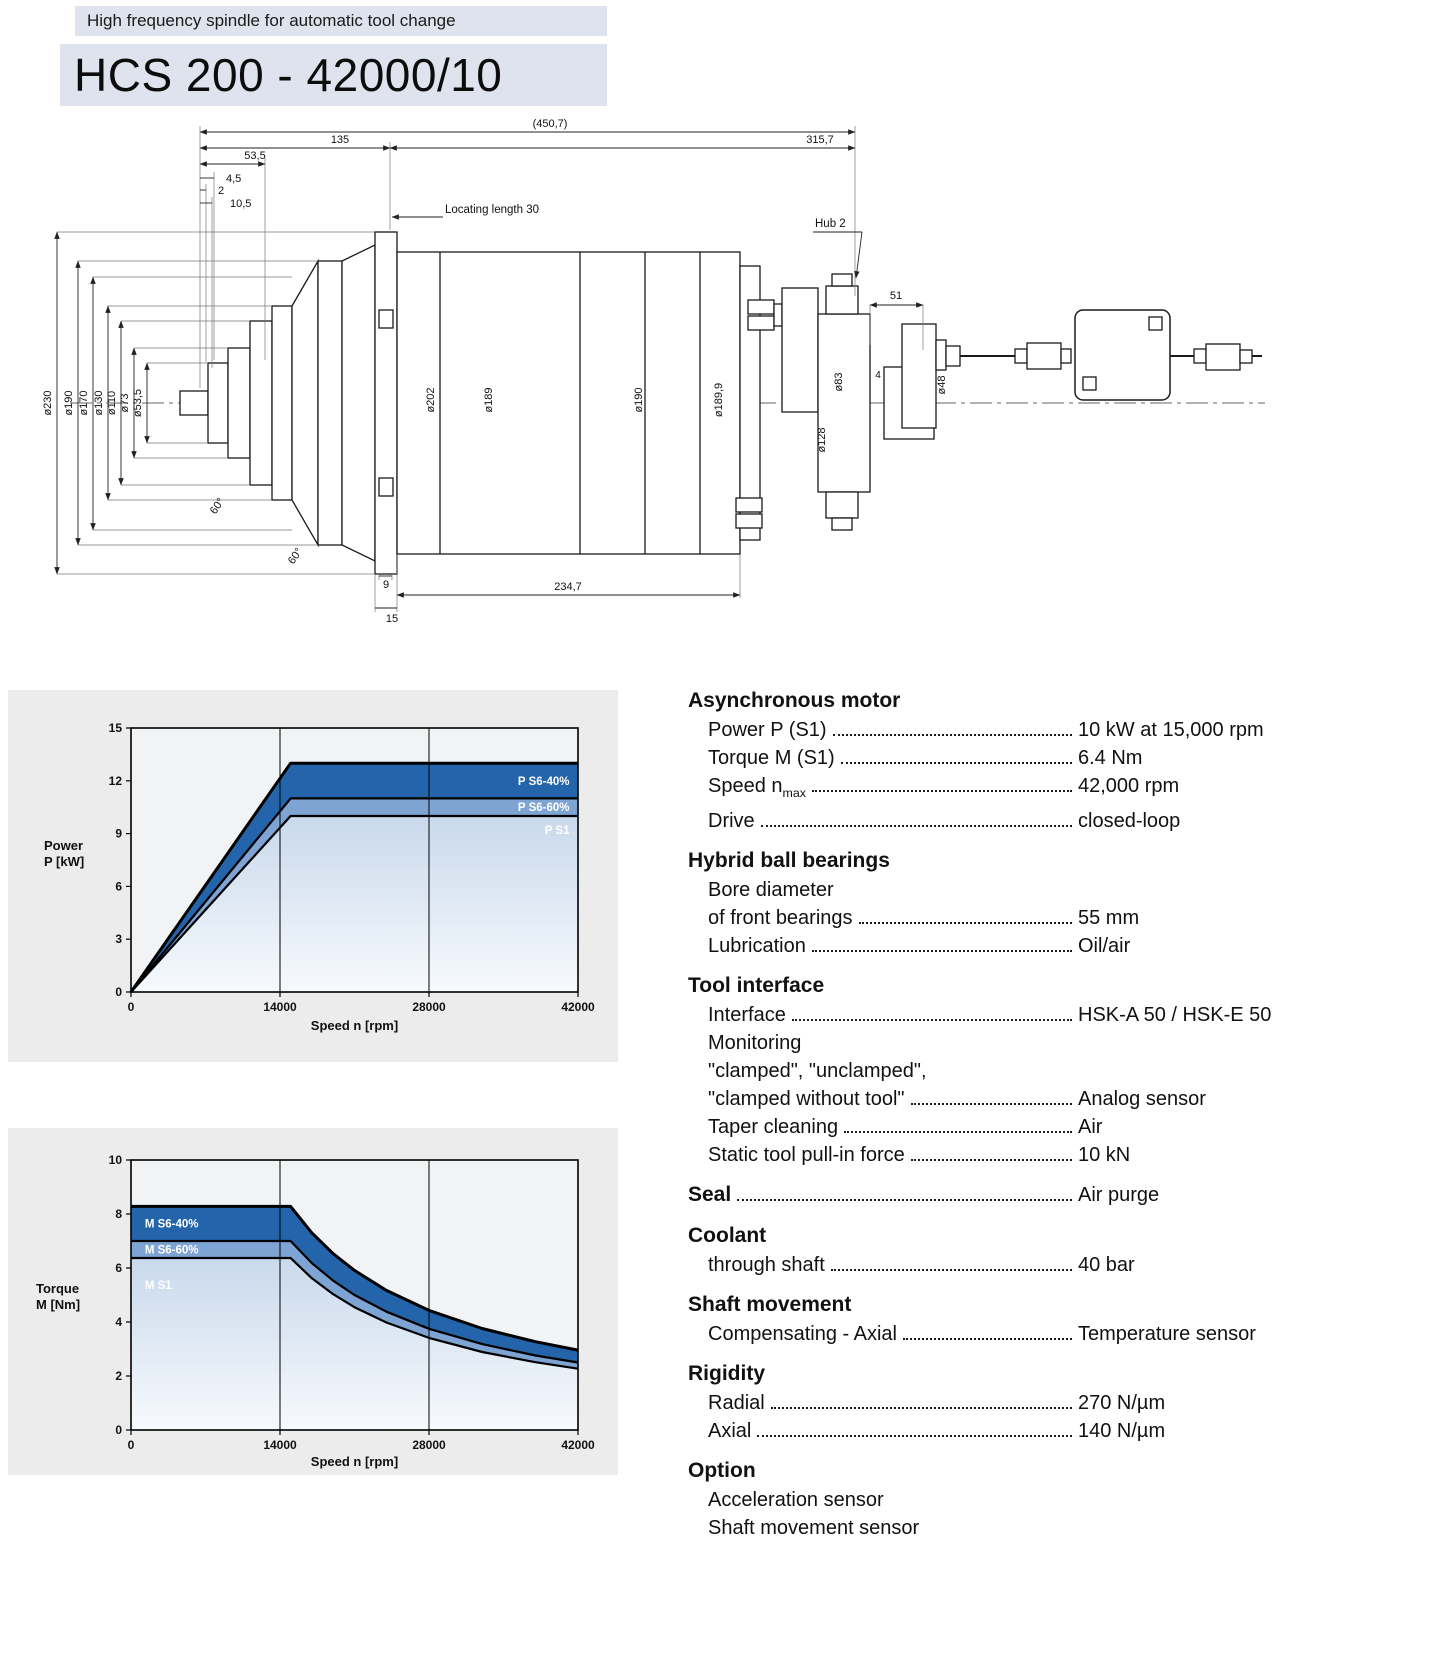  I want to click on dim-15: 15, so click(392, 619).